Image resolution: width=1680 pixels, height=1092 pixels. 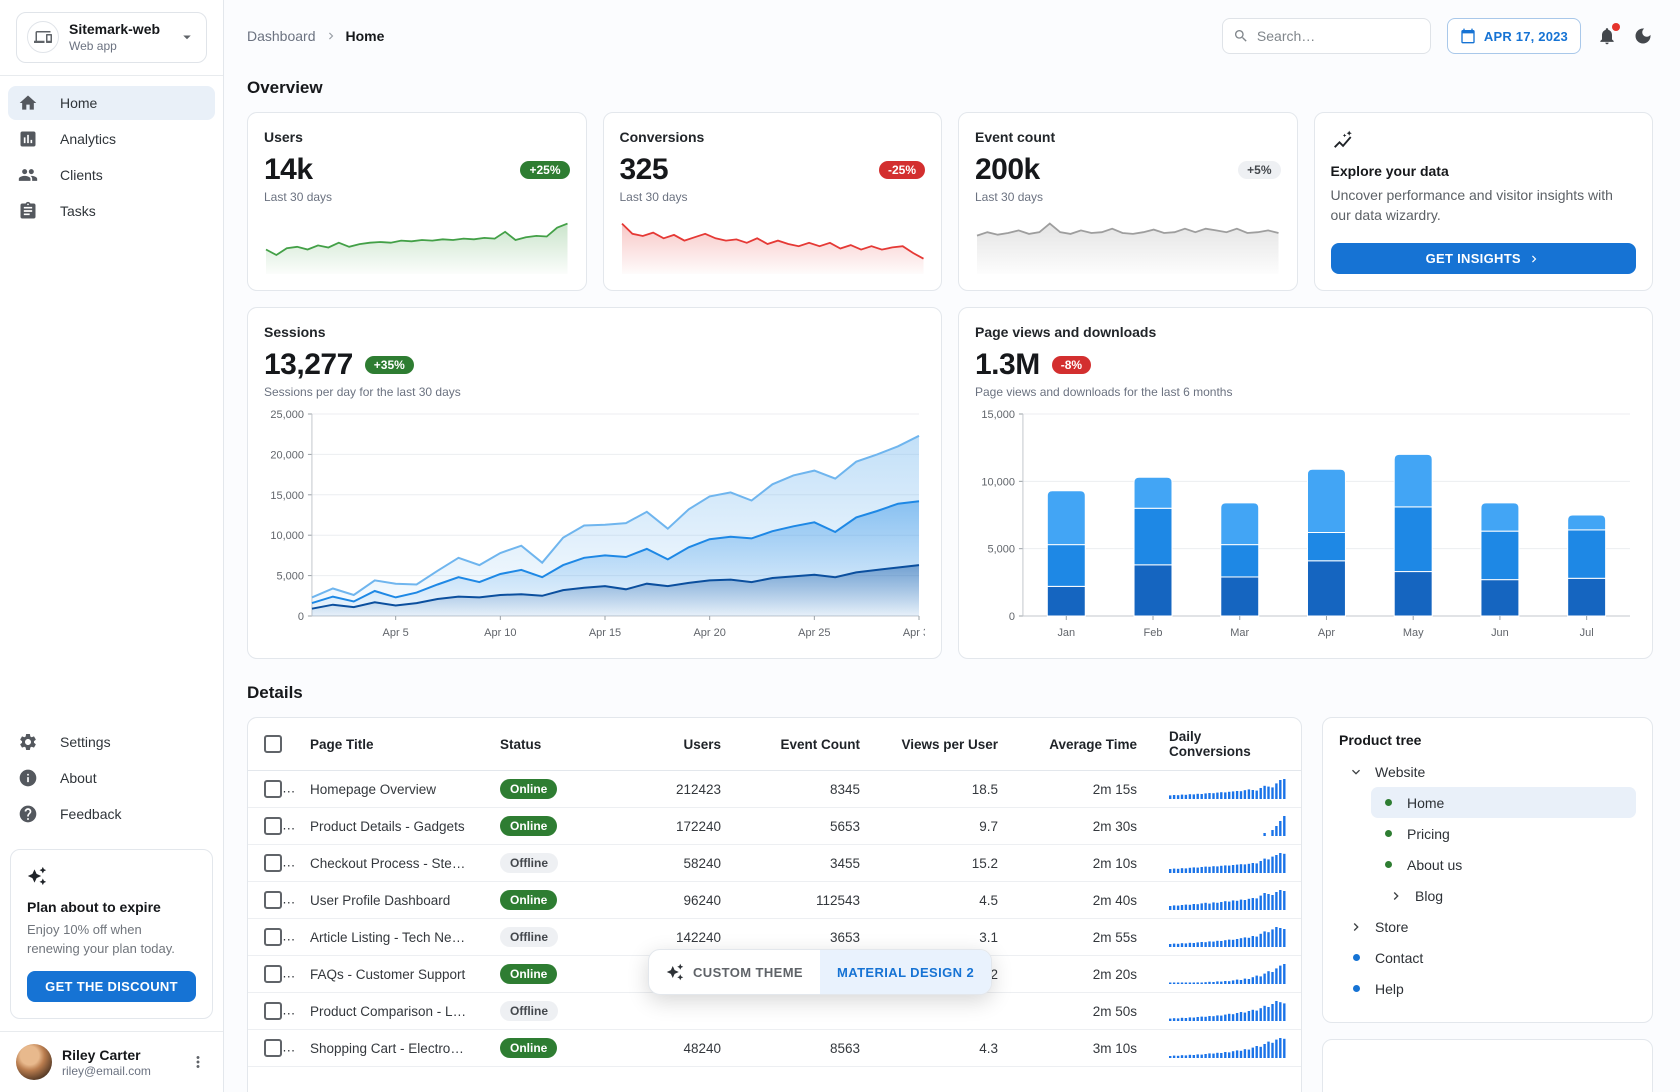 What do you see at coordinates (34, 1062) in the screenshot?
I see `avatar` at bounding box center [34, 1062].